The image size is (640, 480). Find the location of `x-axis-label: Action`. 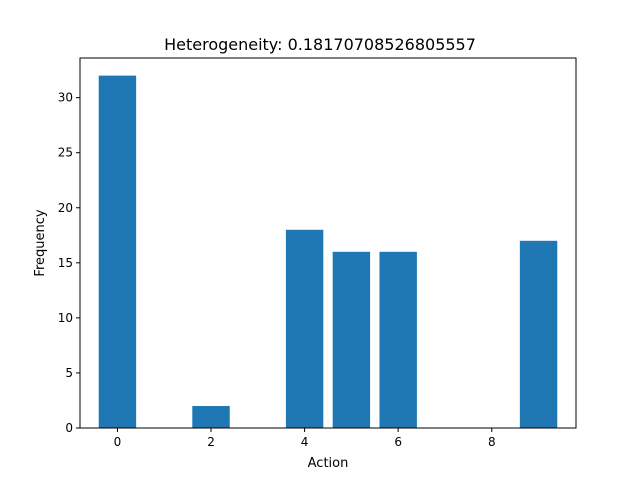

x-axis-label: Action is located at coordinates (328, 463).